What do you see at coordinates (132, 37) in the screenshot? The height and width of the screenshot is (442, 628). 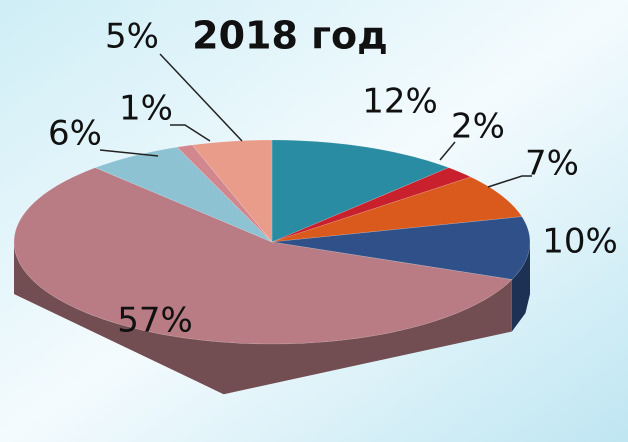 I see `data-label: 5%` at bounding box center [132, 37].